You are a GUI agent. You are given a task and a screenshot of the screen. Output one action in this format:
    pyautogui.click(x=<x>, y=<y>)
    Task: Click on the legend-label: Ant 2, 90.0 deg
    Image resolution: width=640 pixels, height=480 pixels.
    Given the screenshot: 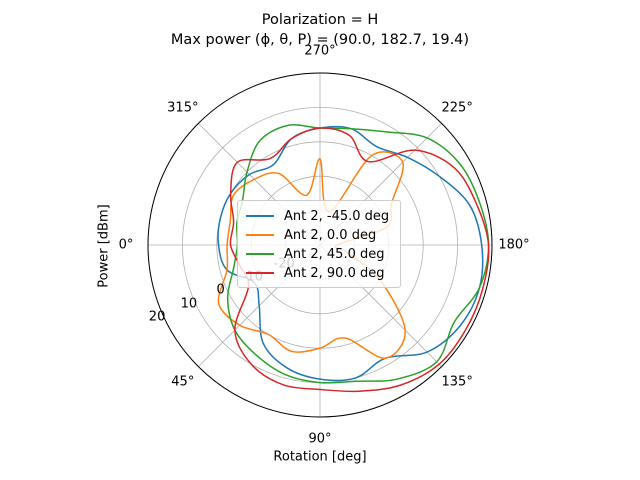 What is the action you would take?
    pyautogui.click(x=334, y=273)
    